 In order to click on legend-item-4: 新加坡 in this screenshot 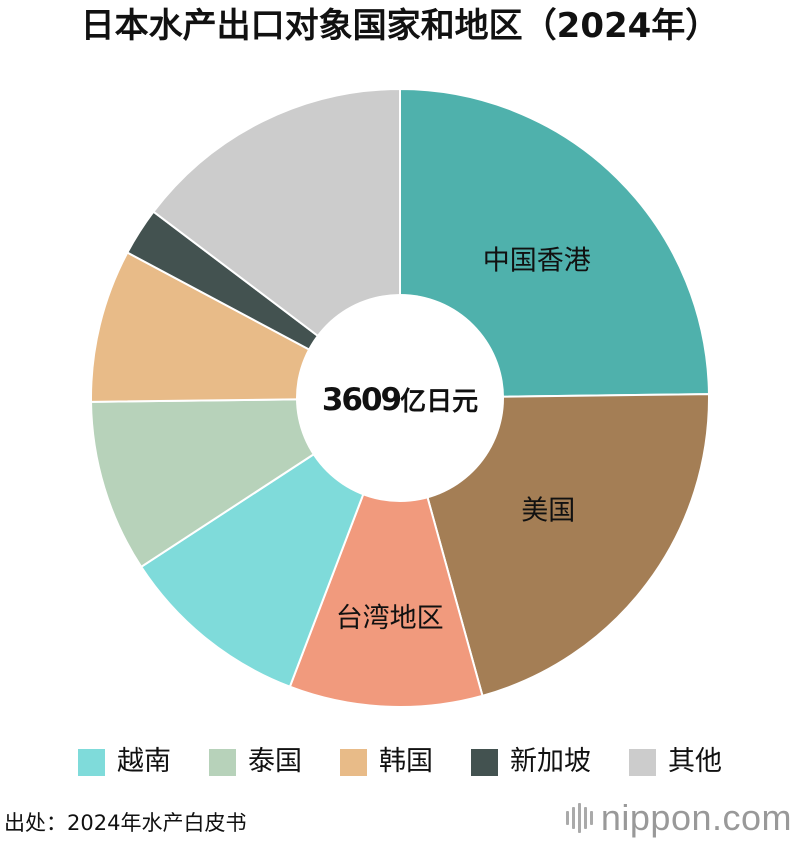, I will do `click(531, 762)`.